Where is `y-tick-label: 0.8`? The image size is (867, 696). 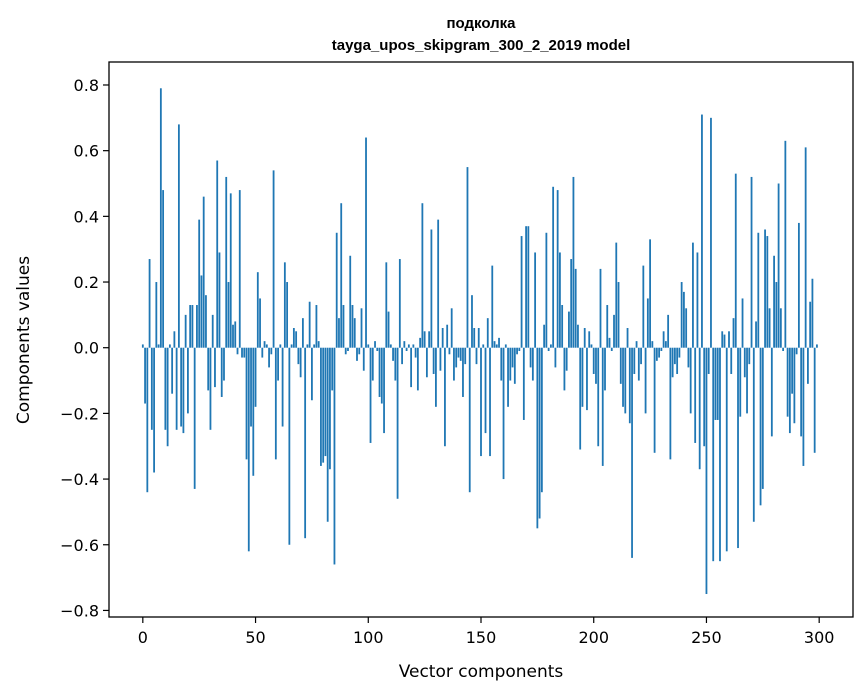
y-tick-label: 0.8 is located at coordinates (86, 85).